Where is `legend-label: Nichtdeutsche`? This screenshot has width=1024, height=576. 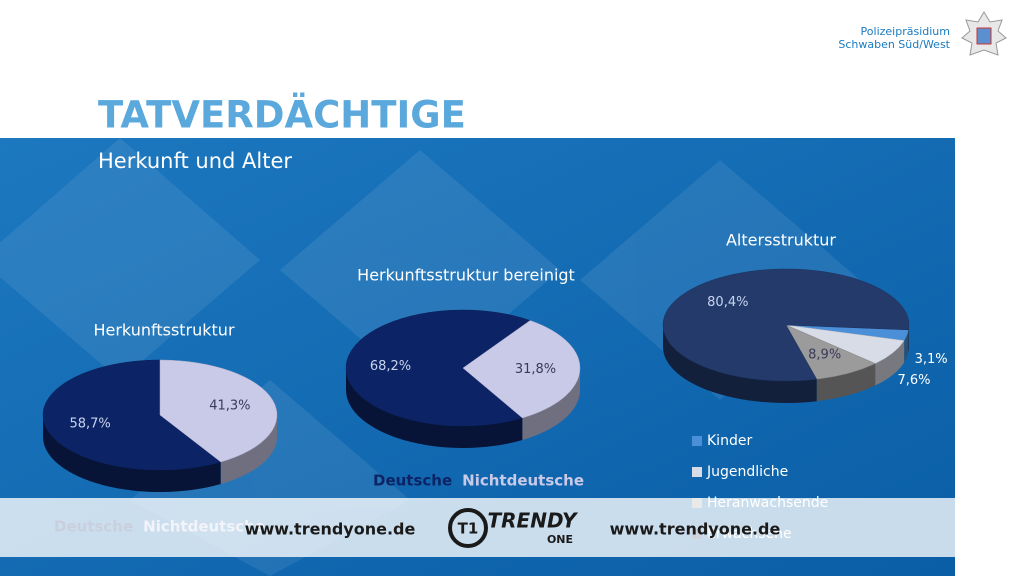
legend-label: Nichtdeutsche is located at coordinates (523, 481).